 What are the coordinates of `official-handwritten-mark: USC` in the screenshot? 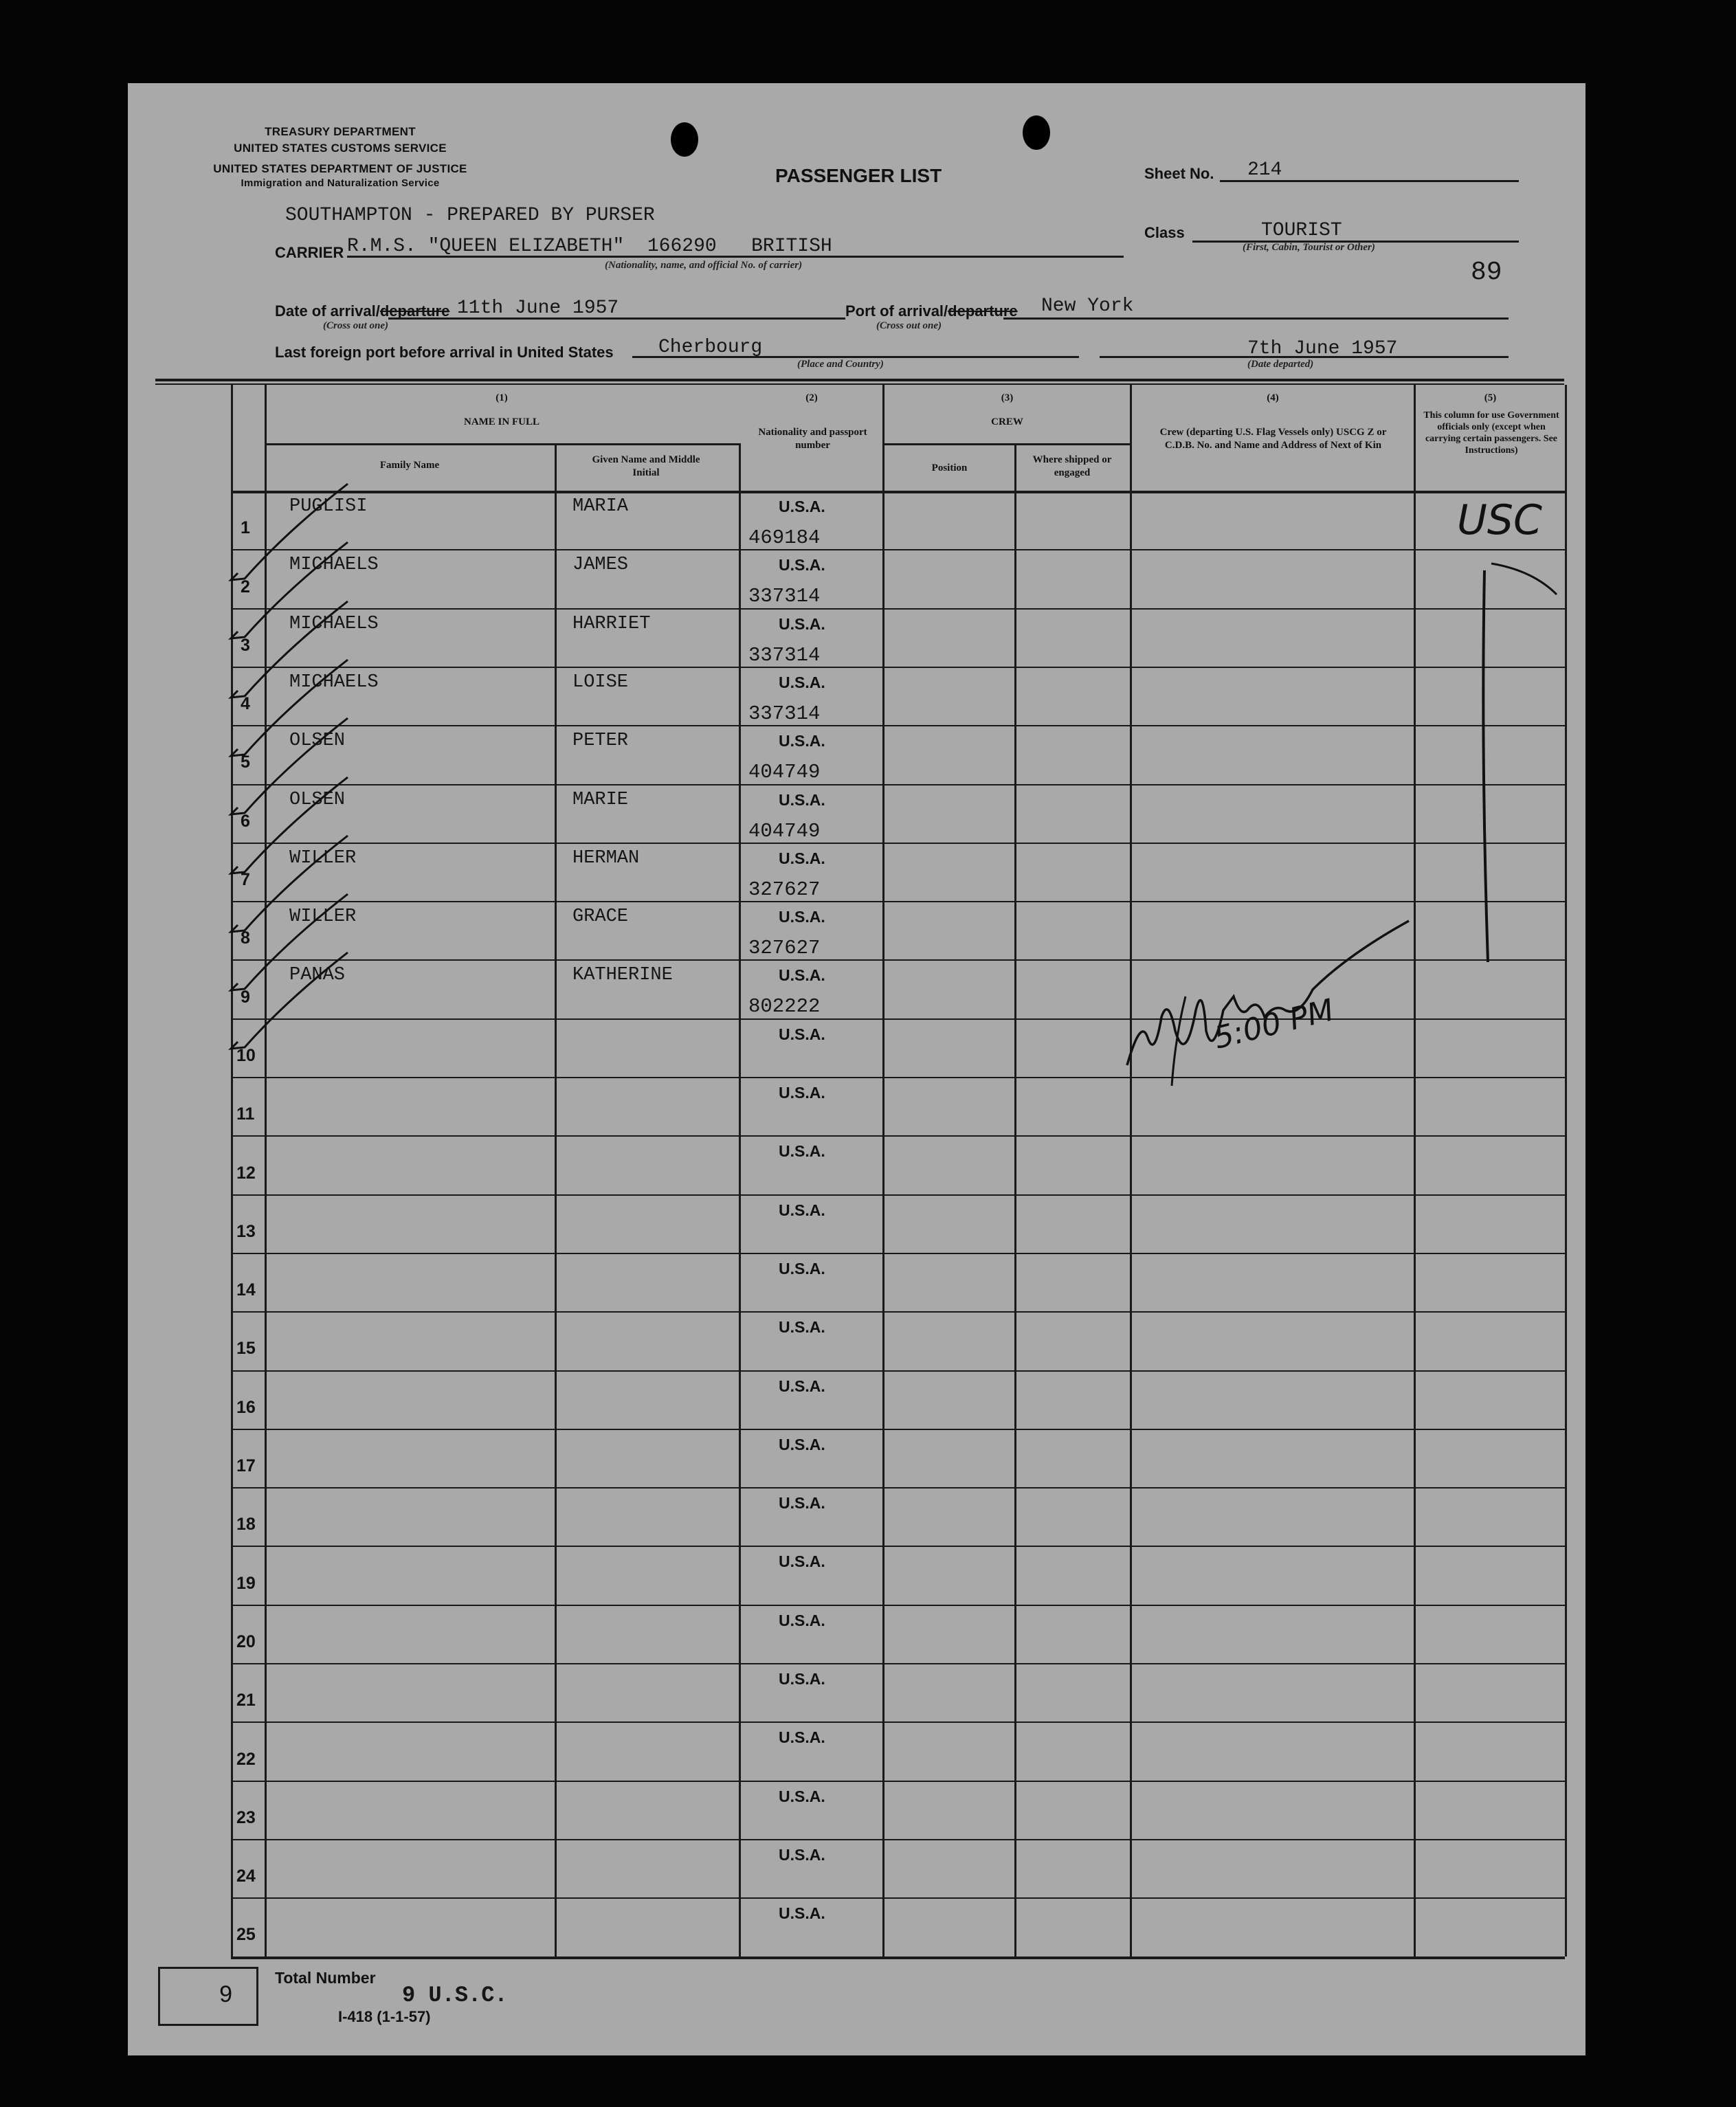 It's located at (1499, 520).